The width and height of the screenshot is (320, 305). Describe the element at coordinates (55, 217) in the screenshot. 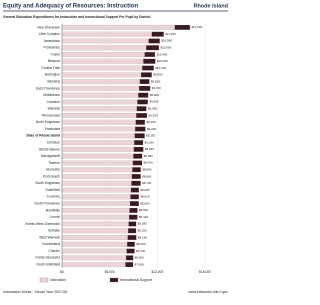

I see `category-label: Lincoln` at that location.